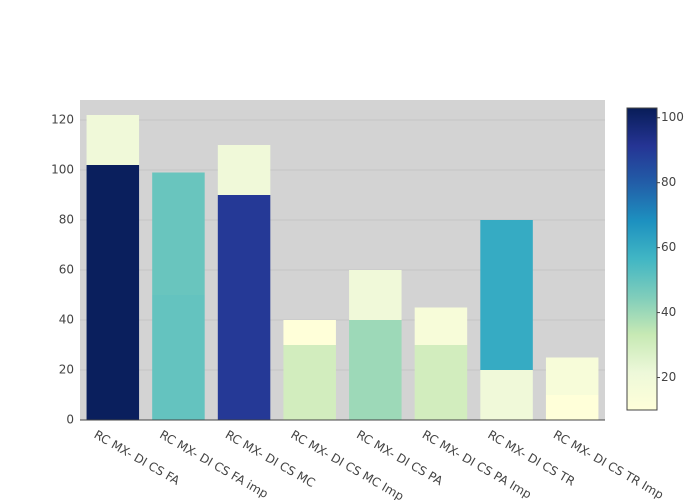  What do you see at coordinates (62, 170) in the screenshot?
I see `y-tick-label: 100` at bounding box center [62, 170].